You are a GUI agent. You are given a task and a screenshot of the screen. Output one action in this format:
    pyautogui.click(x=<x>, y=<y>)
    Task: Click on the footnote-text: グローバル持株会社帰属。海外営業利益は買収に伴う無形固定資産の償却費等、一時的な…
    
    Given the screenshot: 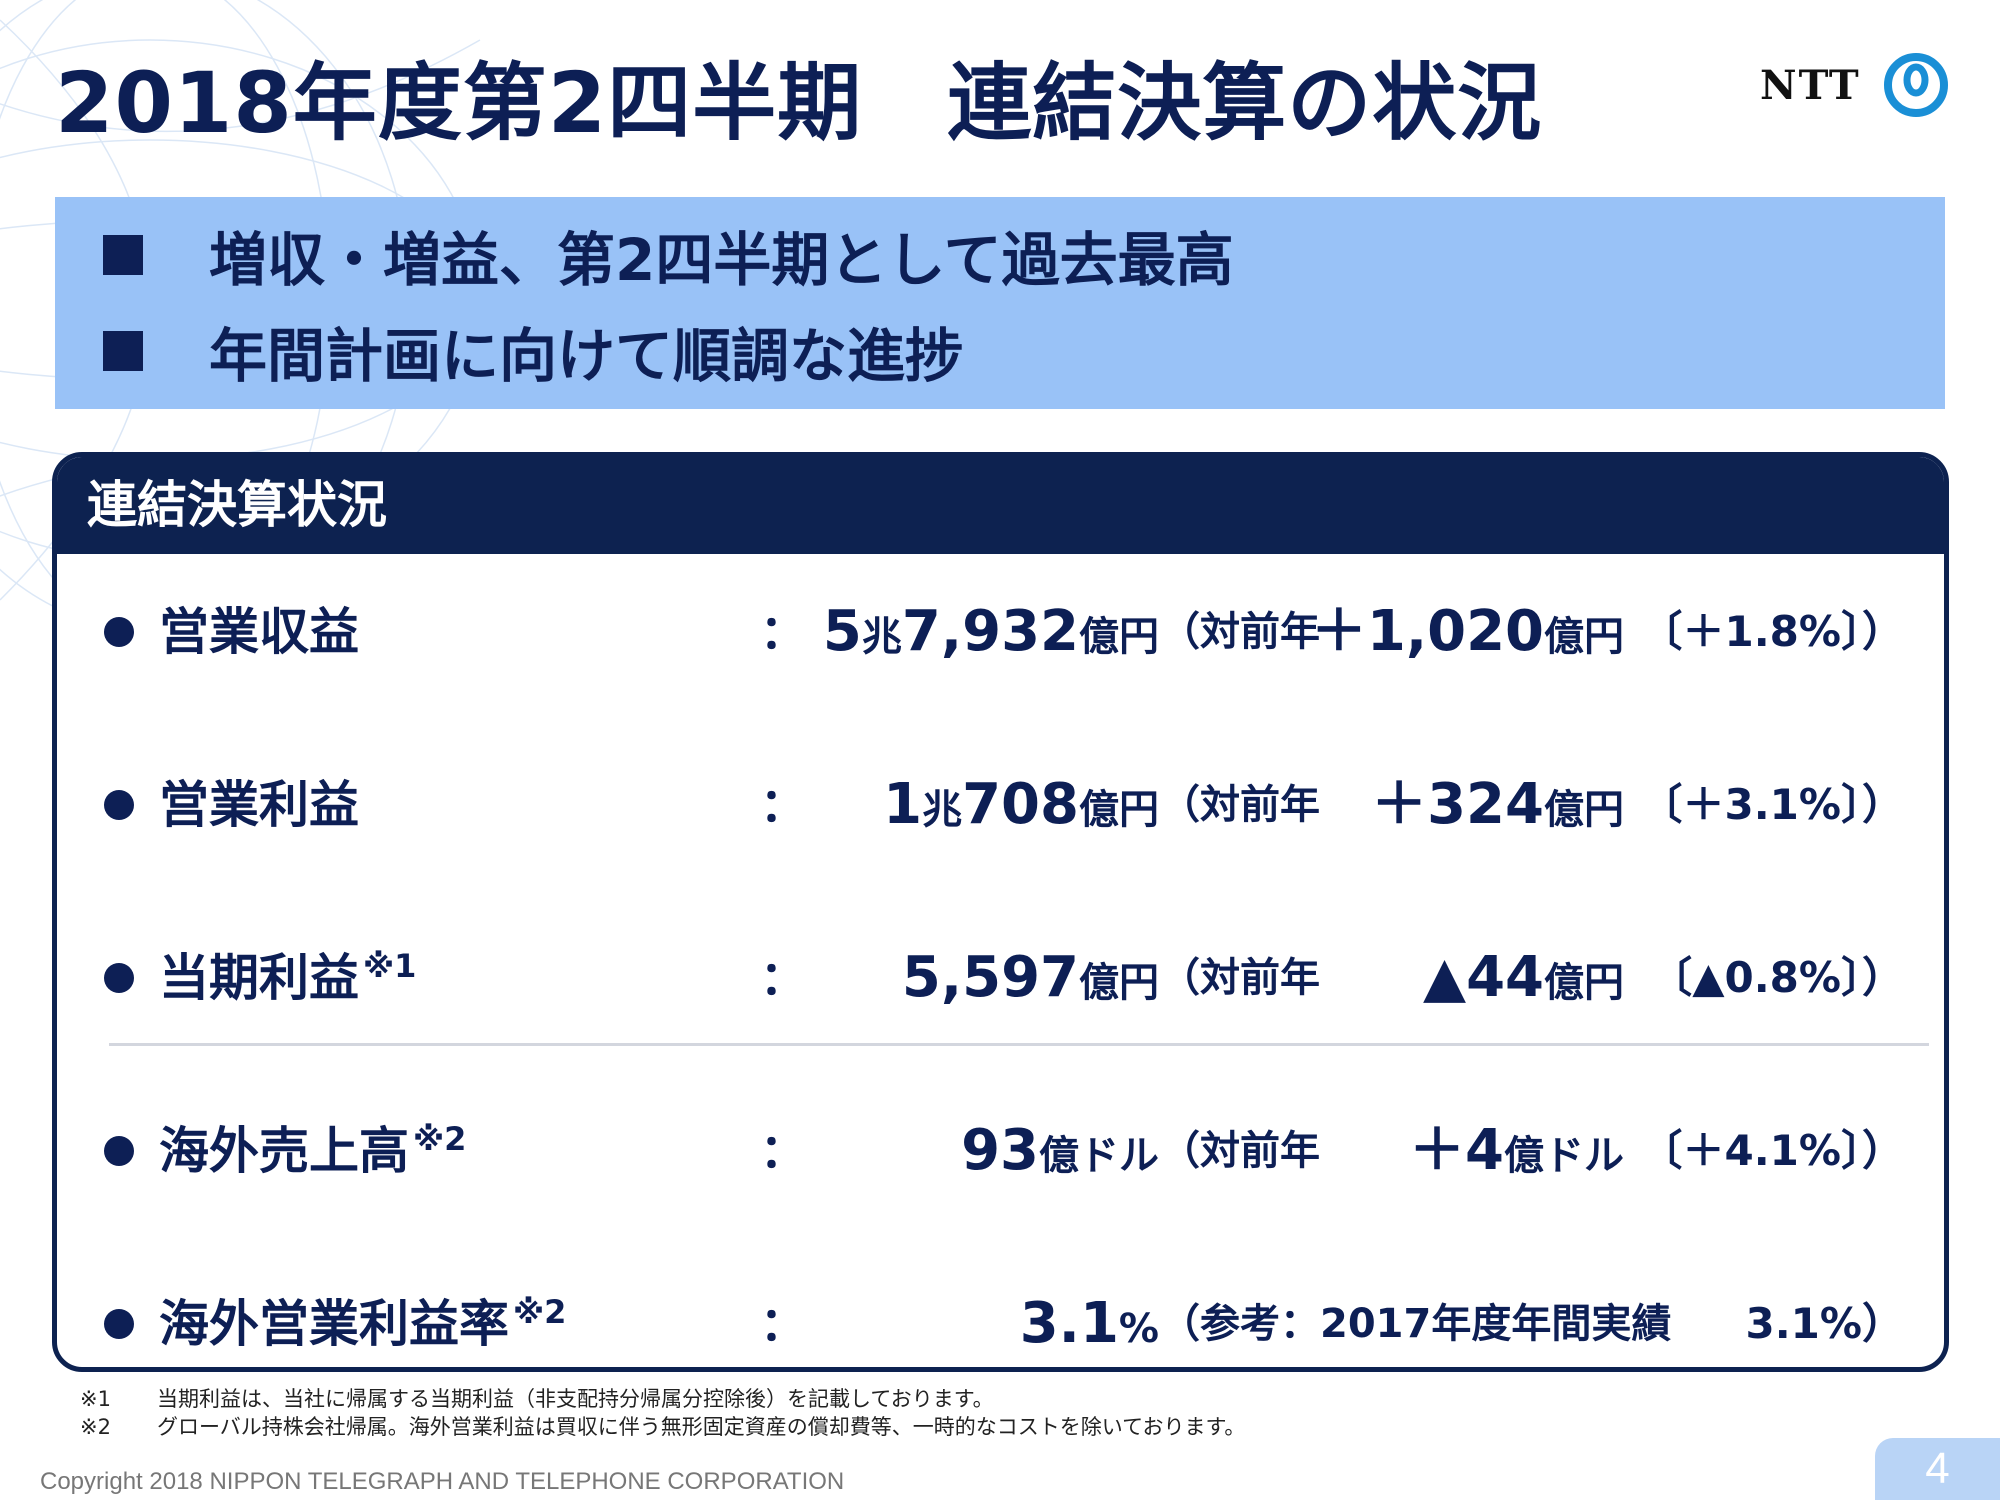 What is the action you would take?
    pyautogui.click(x=701, y=1427)
    